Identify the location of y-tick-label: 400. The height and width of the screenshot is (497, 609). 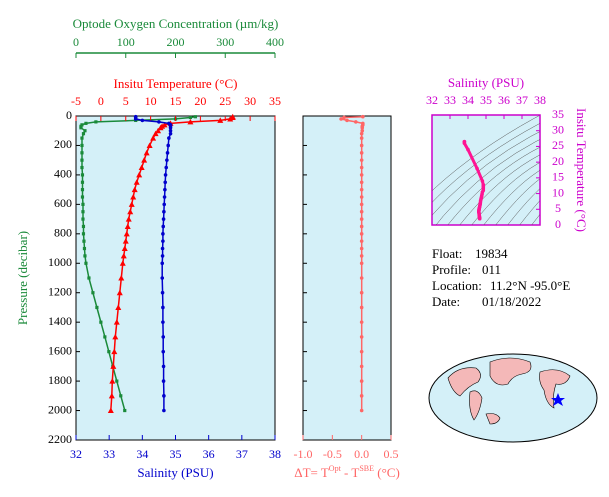
(63, 174).